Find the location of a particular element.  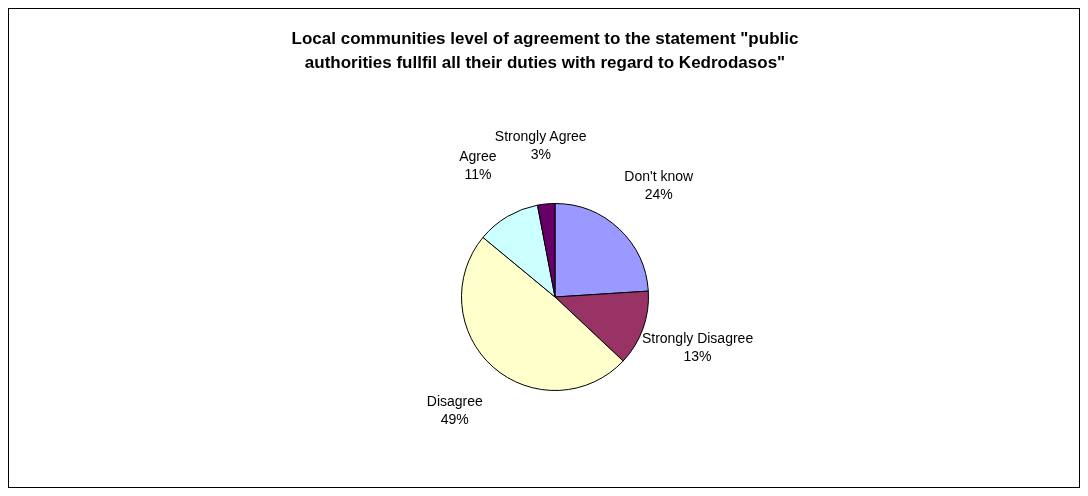

data-label: 11% is located at coordinates (478, 174).